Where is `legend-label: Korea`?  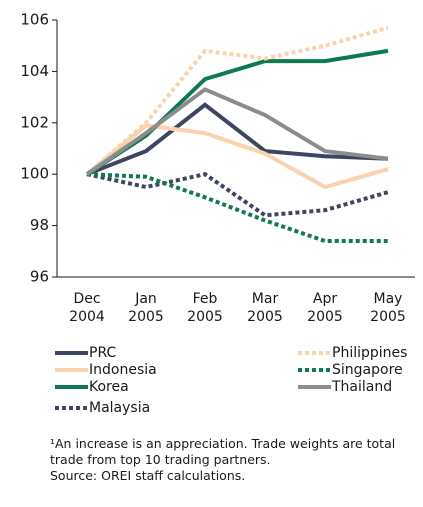
legend-label: Korea is located at coordinates (109, 387).